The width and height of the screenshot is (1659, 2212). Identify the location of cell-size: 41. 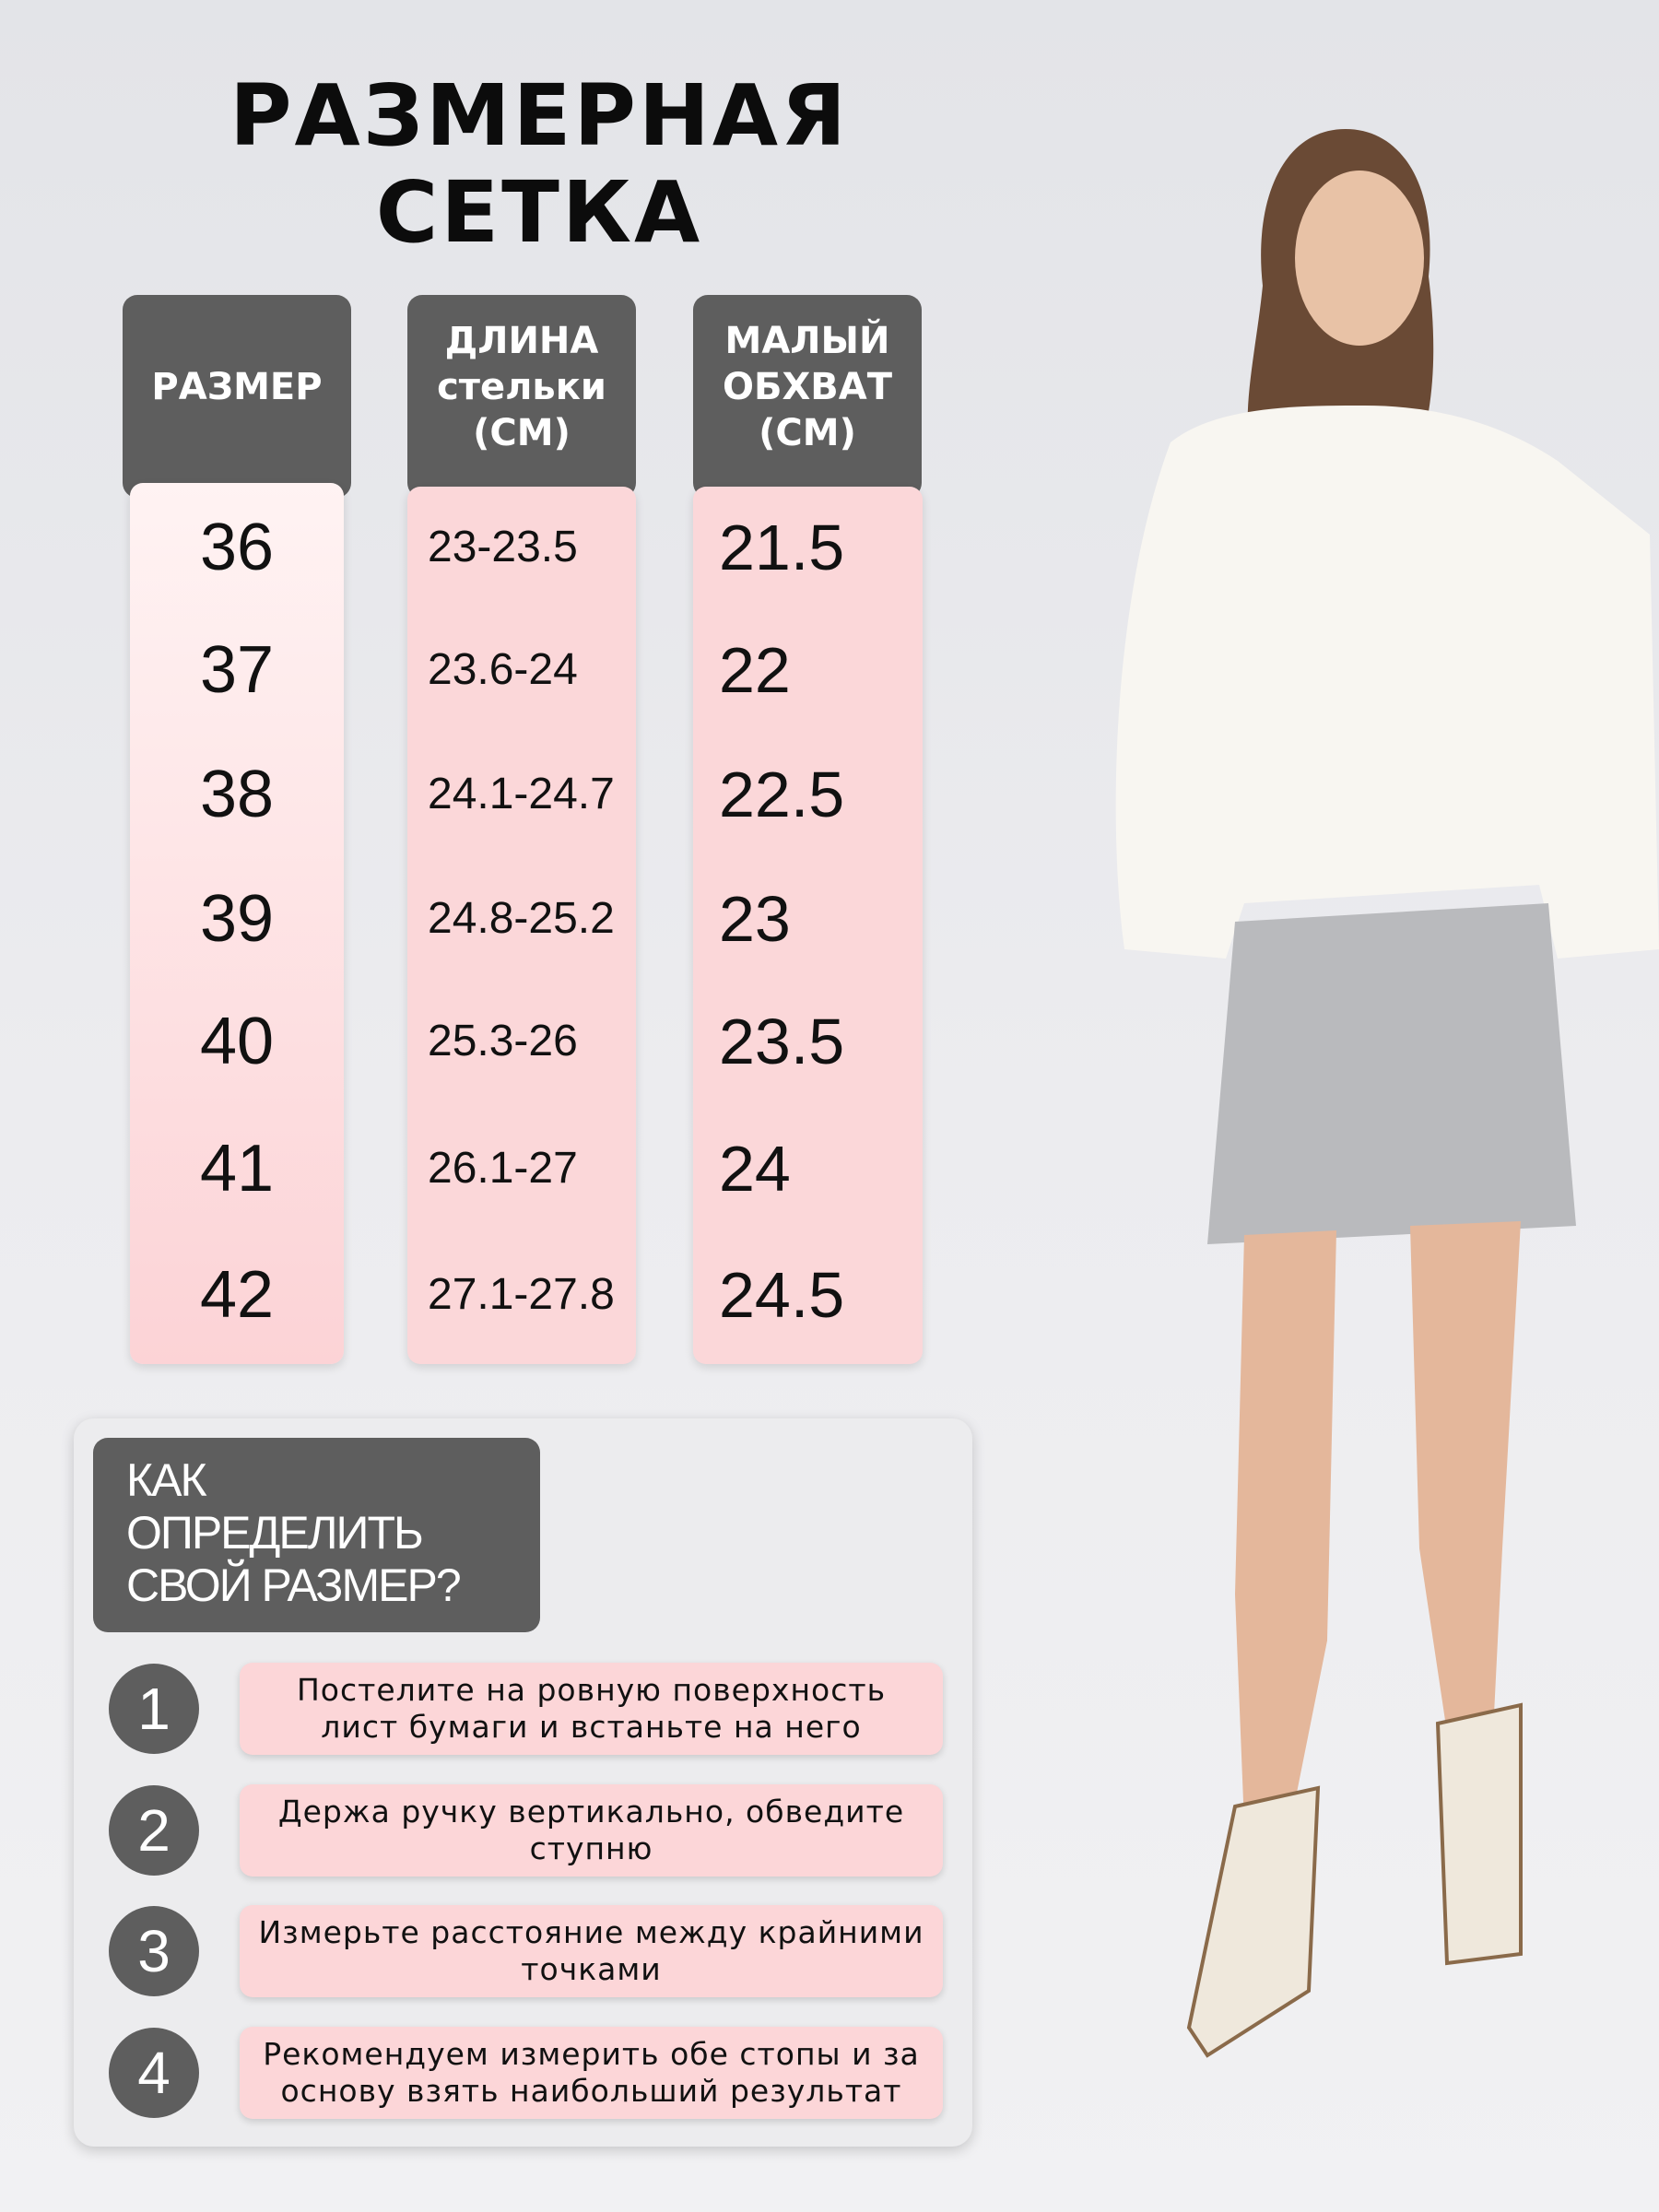
(237, 1169).